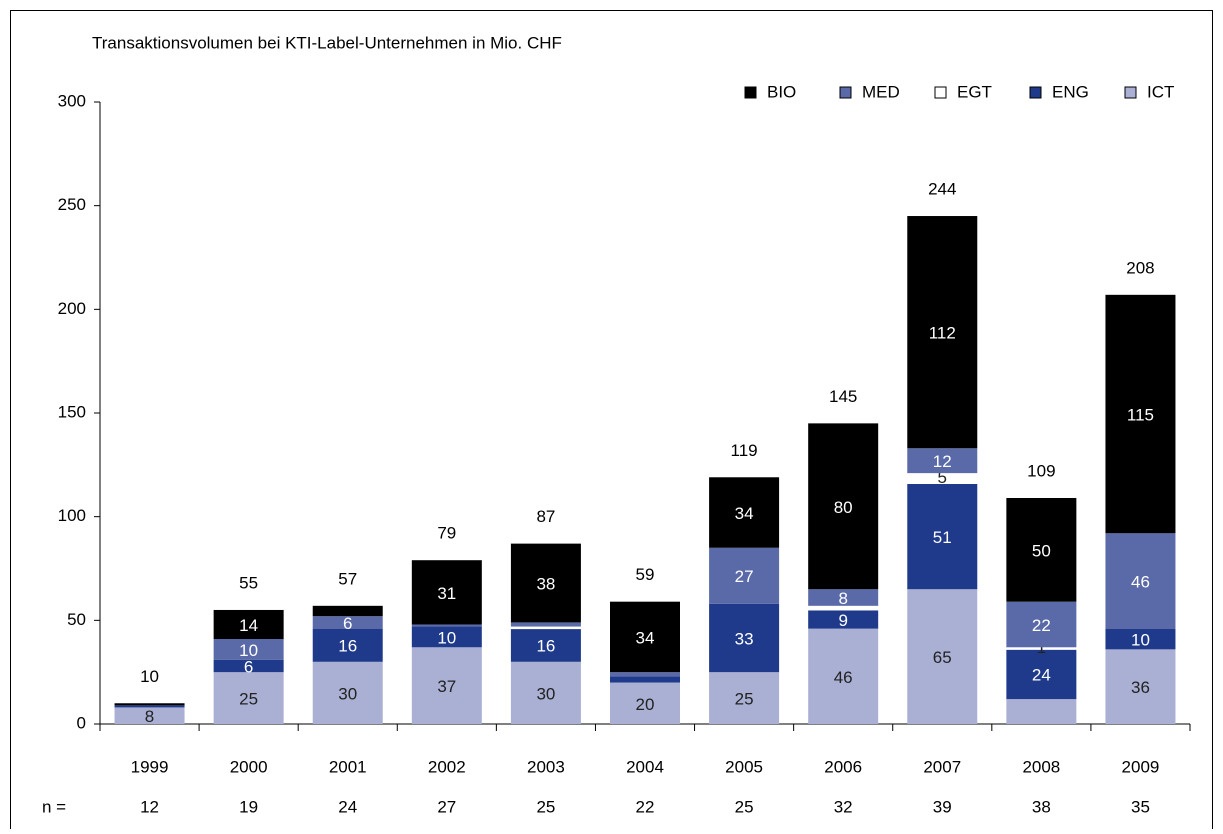 The image size is (1223, 834). What do you see at coordinates (1141, 766) in the screenshot?
I see `x-tick-label: 2009` at bounding box center [1141, 766].